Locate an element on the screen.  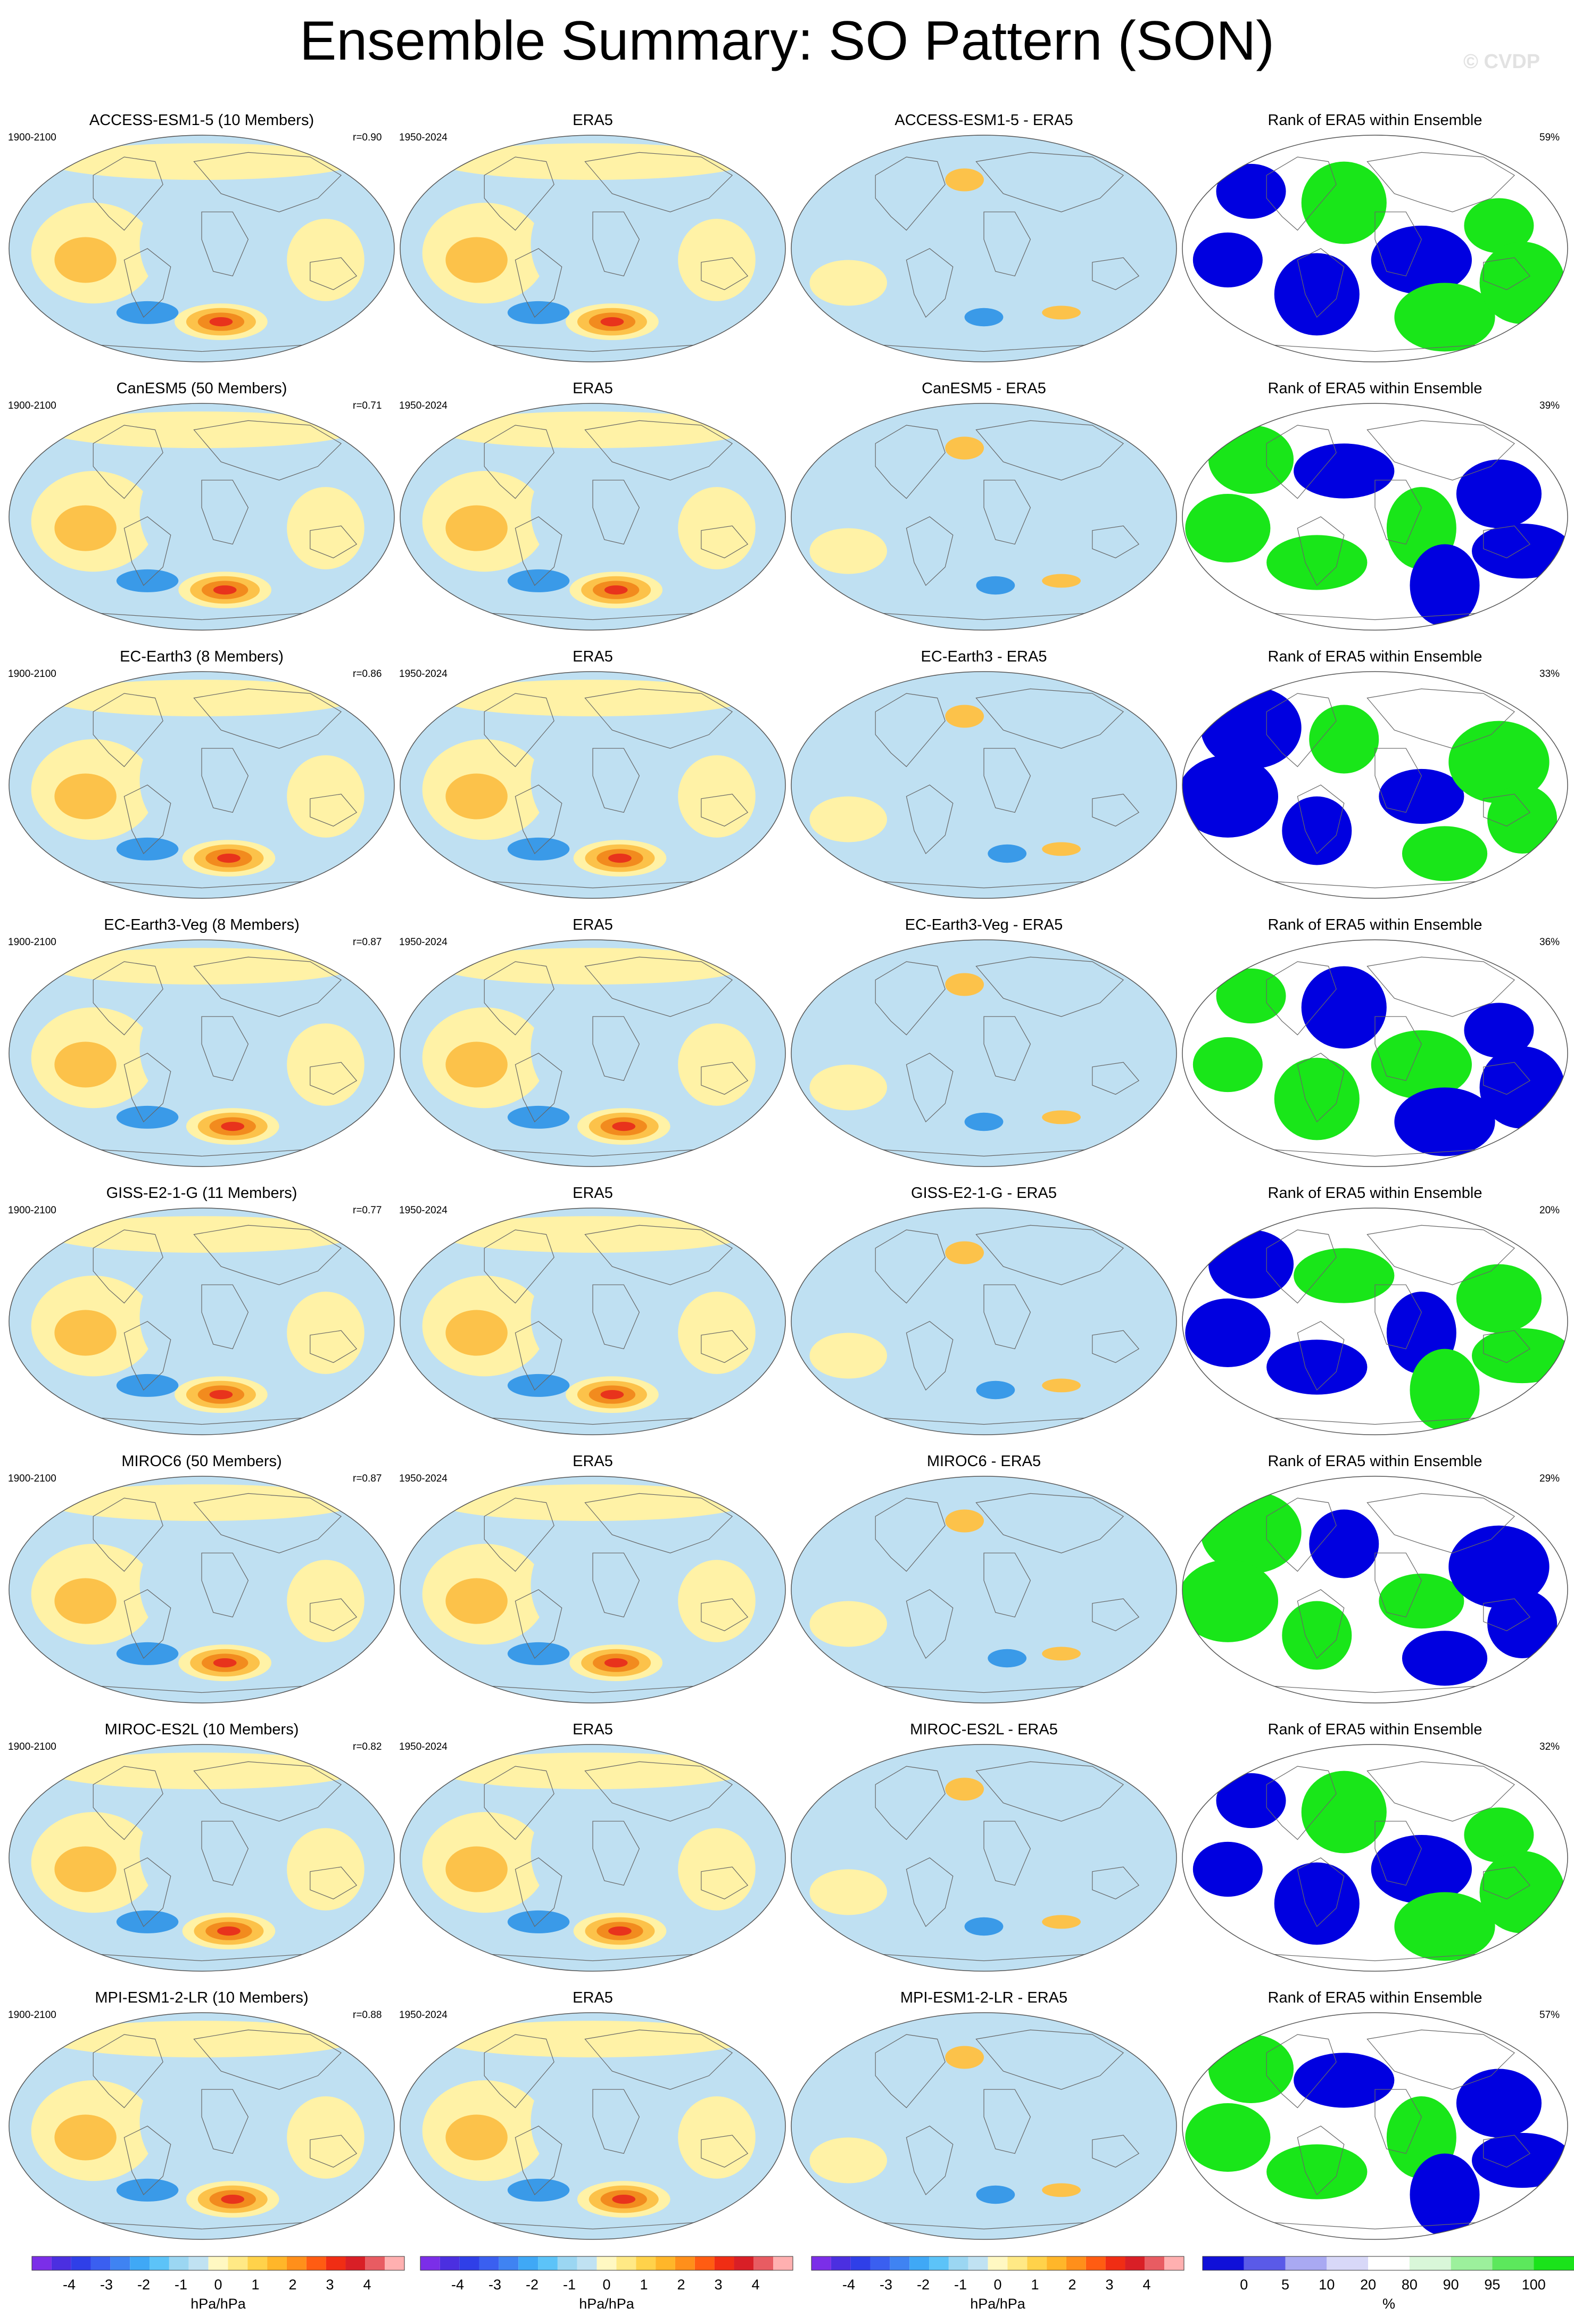
colorbar-tick-label: 95 is located at coordinates (1492, 2285).